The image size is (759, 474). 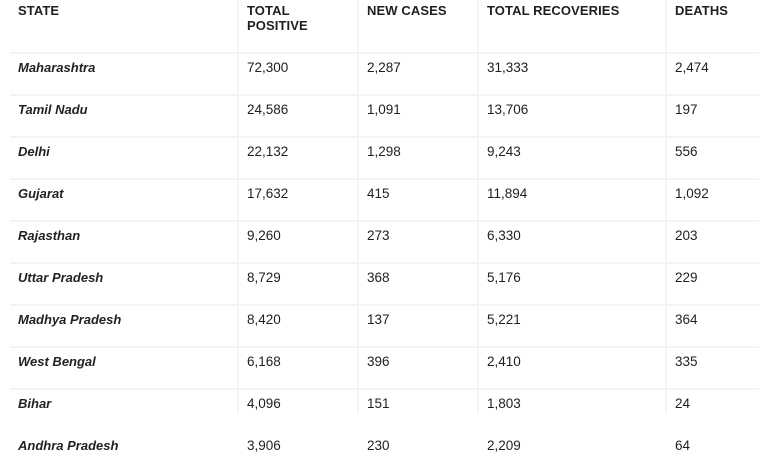 I want to click on header-total-positive: TOTAL POSITIVE, so click(x=298, y=26).